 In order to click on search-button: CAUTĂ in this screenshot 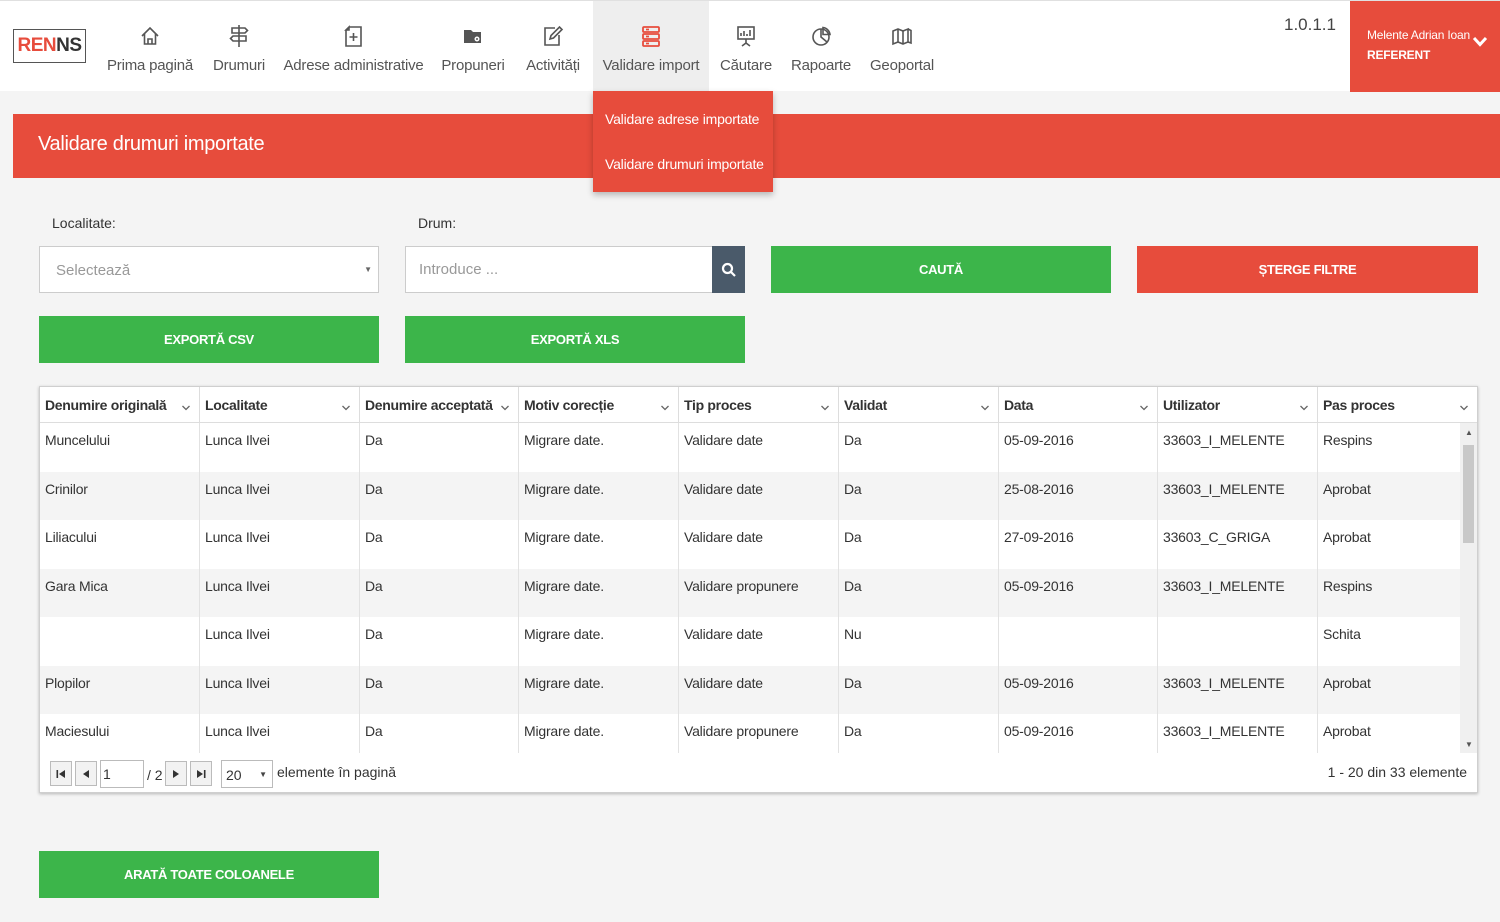, I will do `click(941, 269)`.